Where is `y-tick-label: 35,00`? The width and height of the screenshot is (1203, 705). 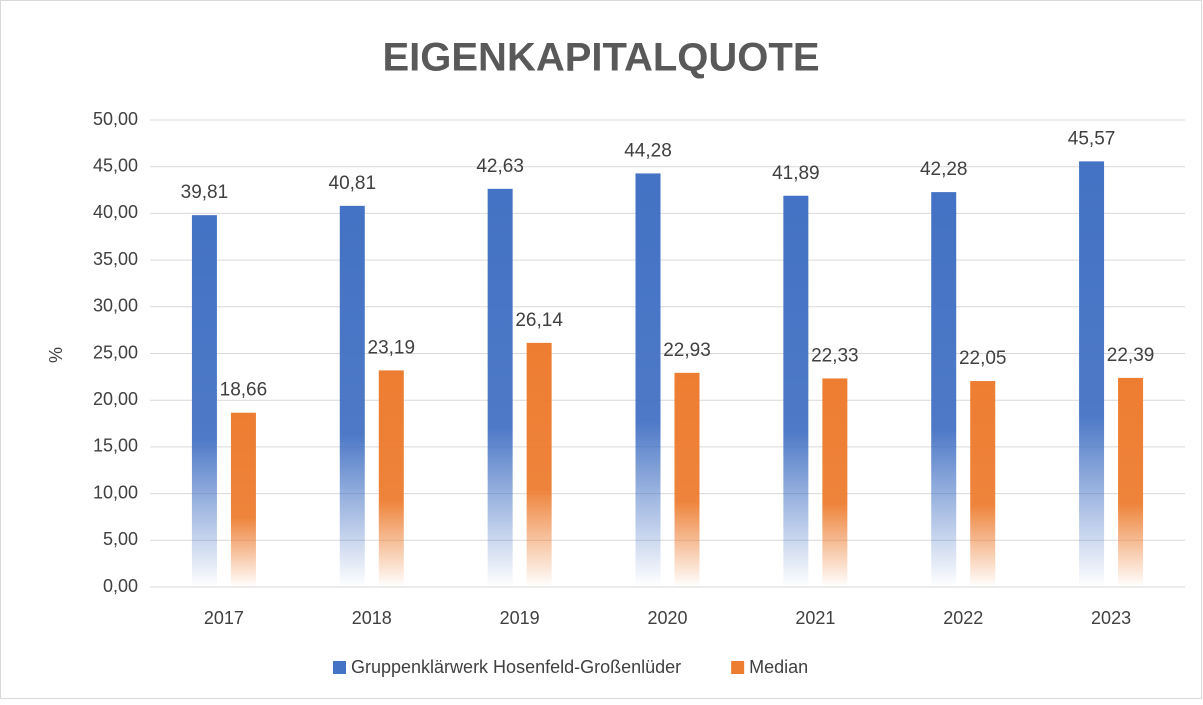
y-tick-label: 35,00 is located at coordinates (115, 259).